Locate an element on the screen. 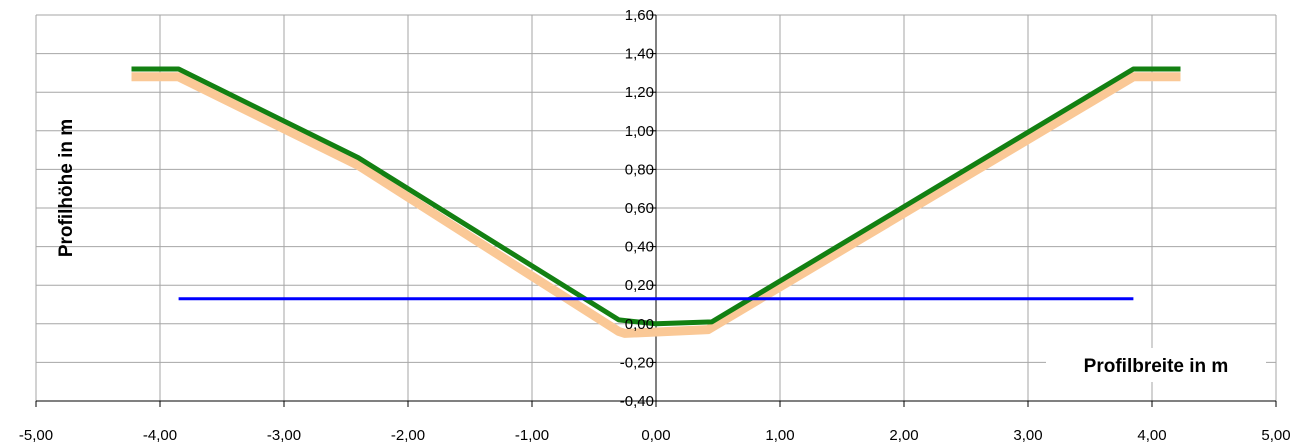  x-axis-title-background is located at coordinates (1156, 365).